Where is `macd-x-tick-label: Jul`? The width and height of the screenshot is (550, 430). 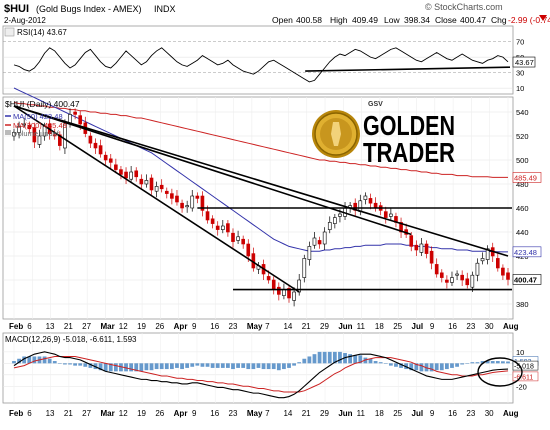
macd-x-tick-label: Jul is located at coordinates (418, 413).